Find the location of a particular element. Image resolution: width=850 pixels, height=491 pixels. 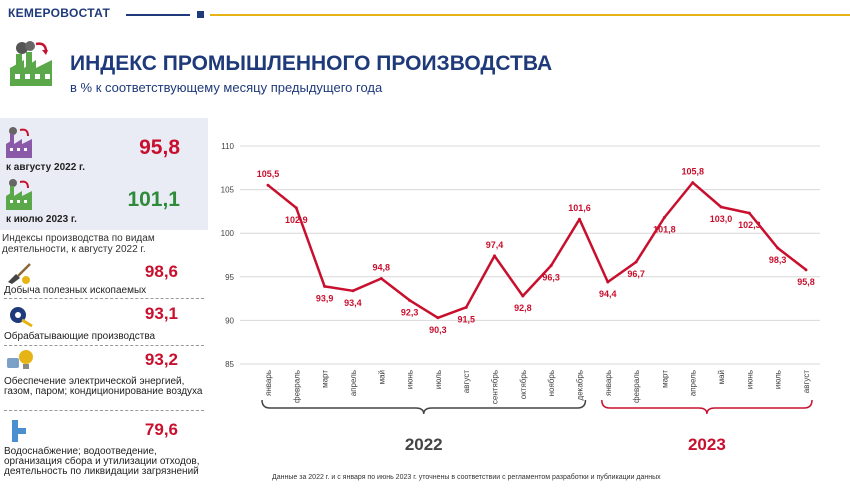

y-tick-label: 85 is located at coordinates (229, 364).